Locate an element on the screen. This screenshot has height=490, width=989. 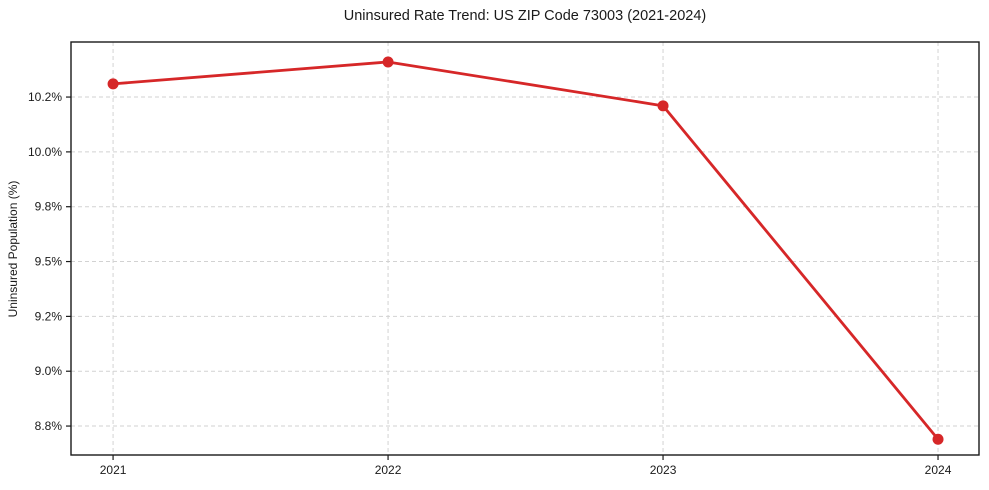
x-tick-label: 2024 is located at coordinates (938, 470).